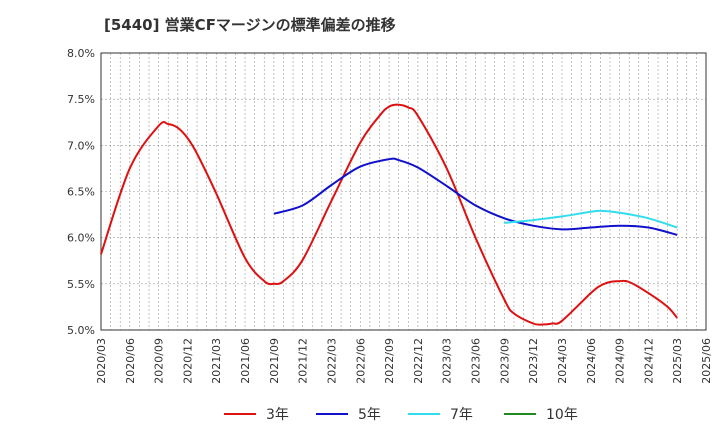 The width and height of the screenshot is (720, 440). Describe the element at coordinates (187, 361) in the screenshot. I see `x-tick-label: 2020/12` at that location.